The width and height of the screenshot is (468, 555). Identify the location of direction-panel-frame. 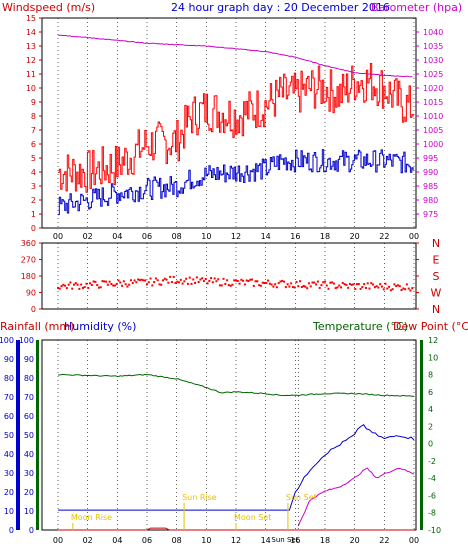
(229, 276).